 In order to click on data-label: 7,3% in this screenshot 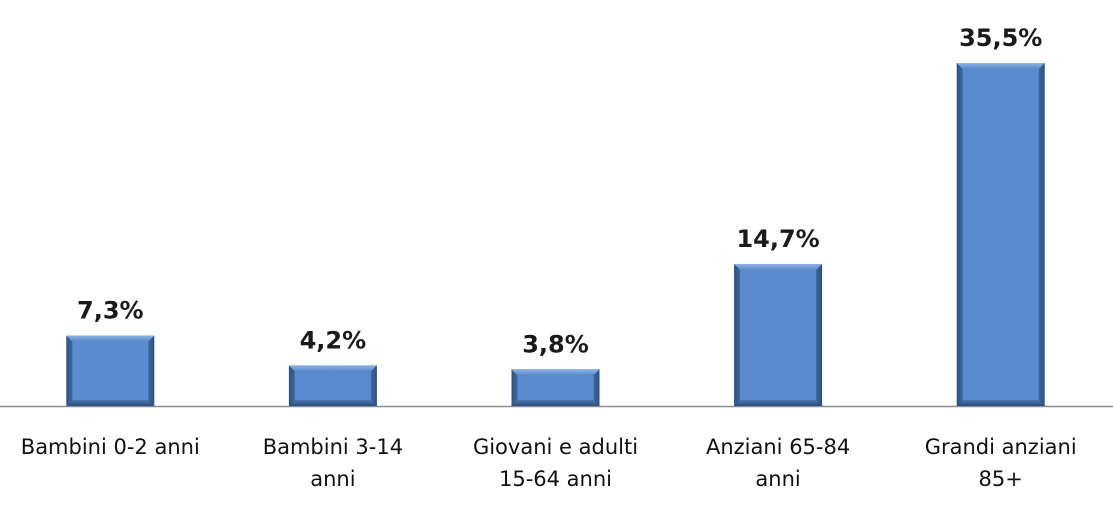, I will do `click(110, 310)`.